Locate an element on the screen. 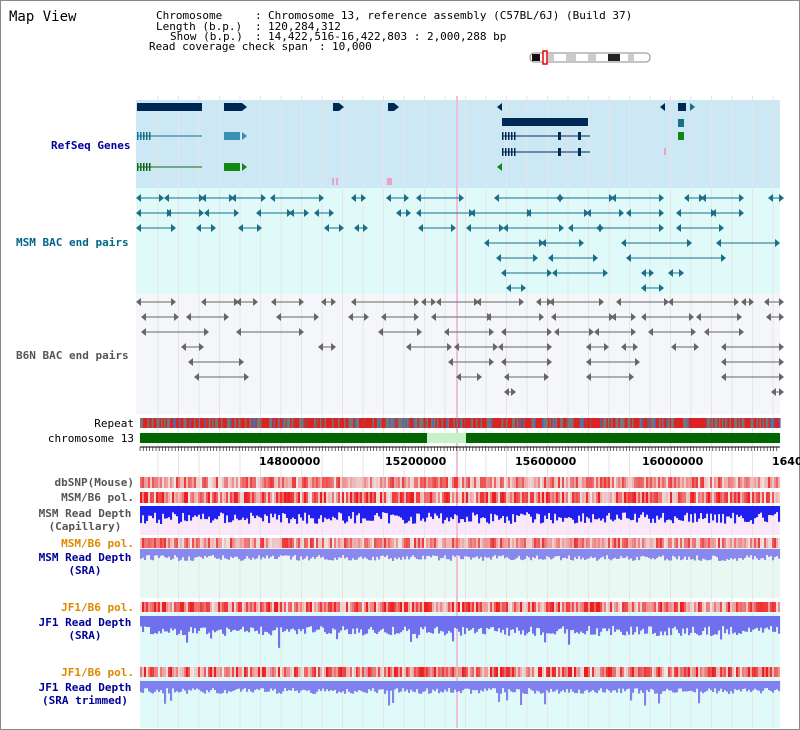 This screenshot has height=730, width=800. track-label-refseq: RefSeq Genes is located at coordinates (91, 145).